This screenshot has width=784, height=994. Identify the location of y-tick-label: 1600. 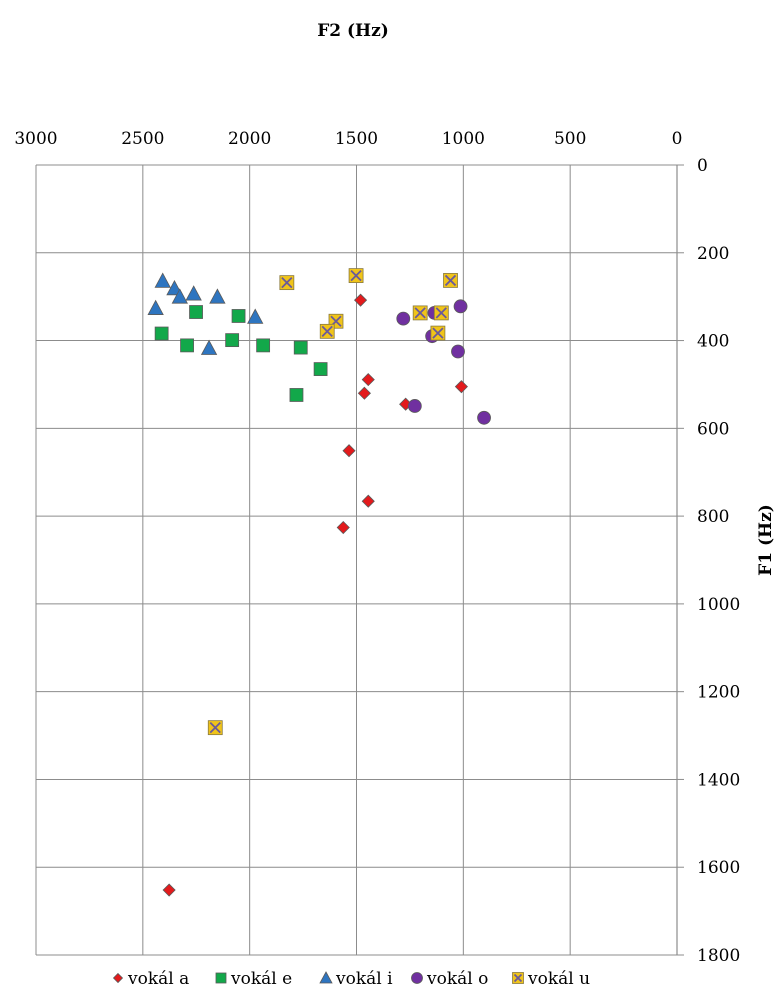
(718, 868).